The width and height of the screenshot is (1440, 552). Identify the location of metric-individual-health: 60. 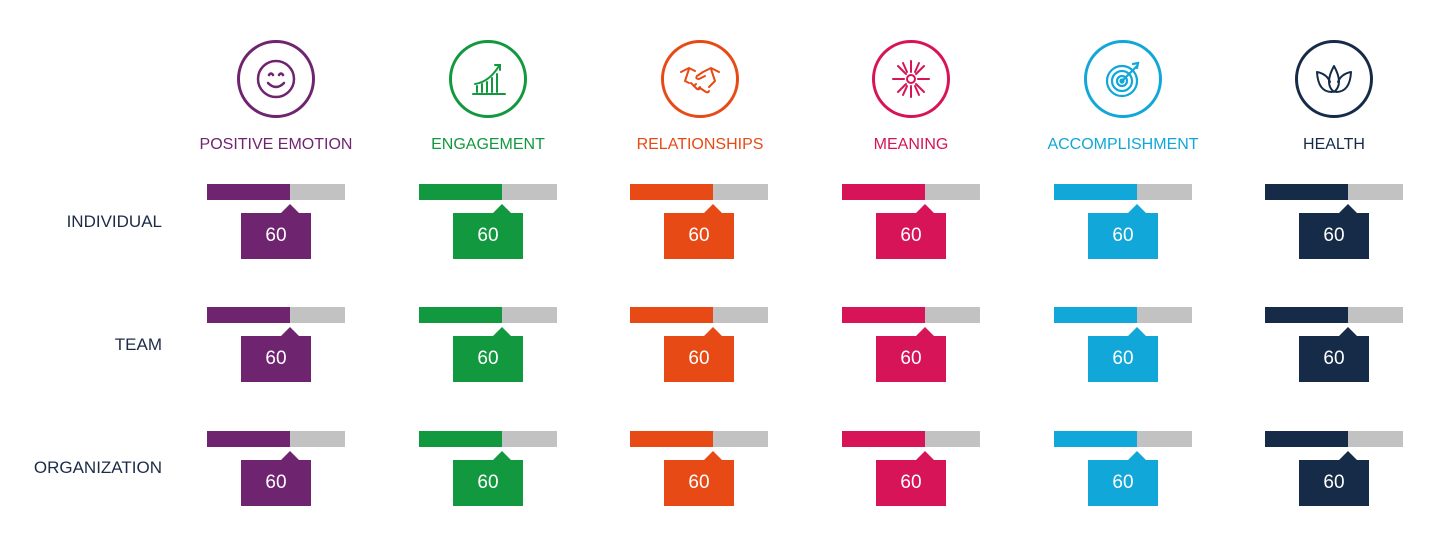
(1335, 224).